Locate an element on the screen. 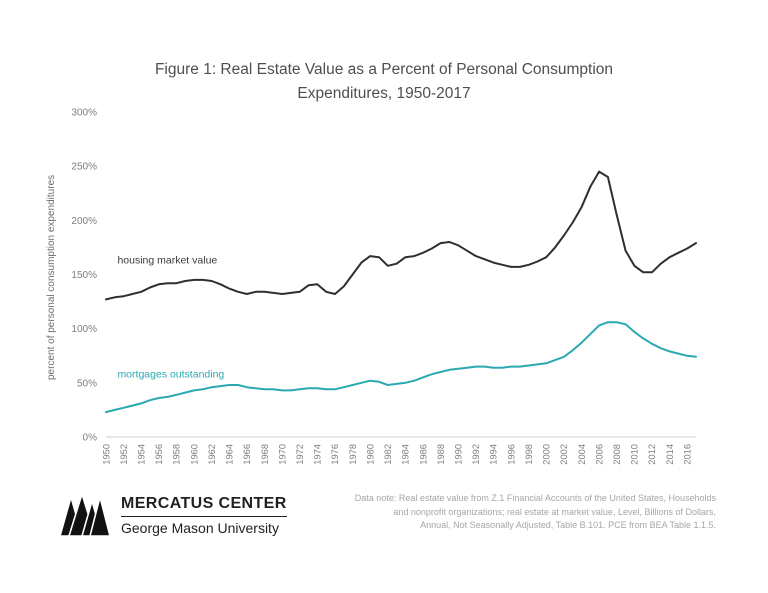  x-axis-tick-label: 1976 is located at coordinates (335, 454).